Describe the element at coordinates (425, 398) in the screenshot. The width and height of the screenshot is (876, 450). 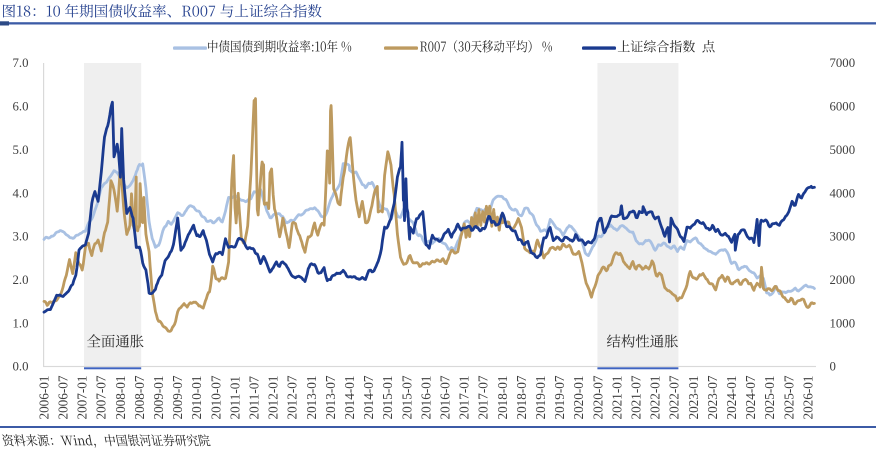
I see `svg-text: 2016-01` at that location.